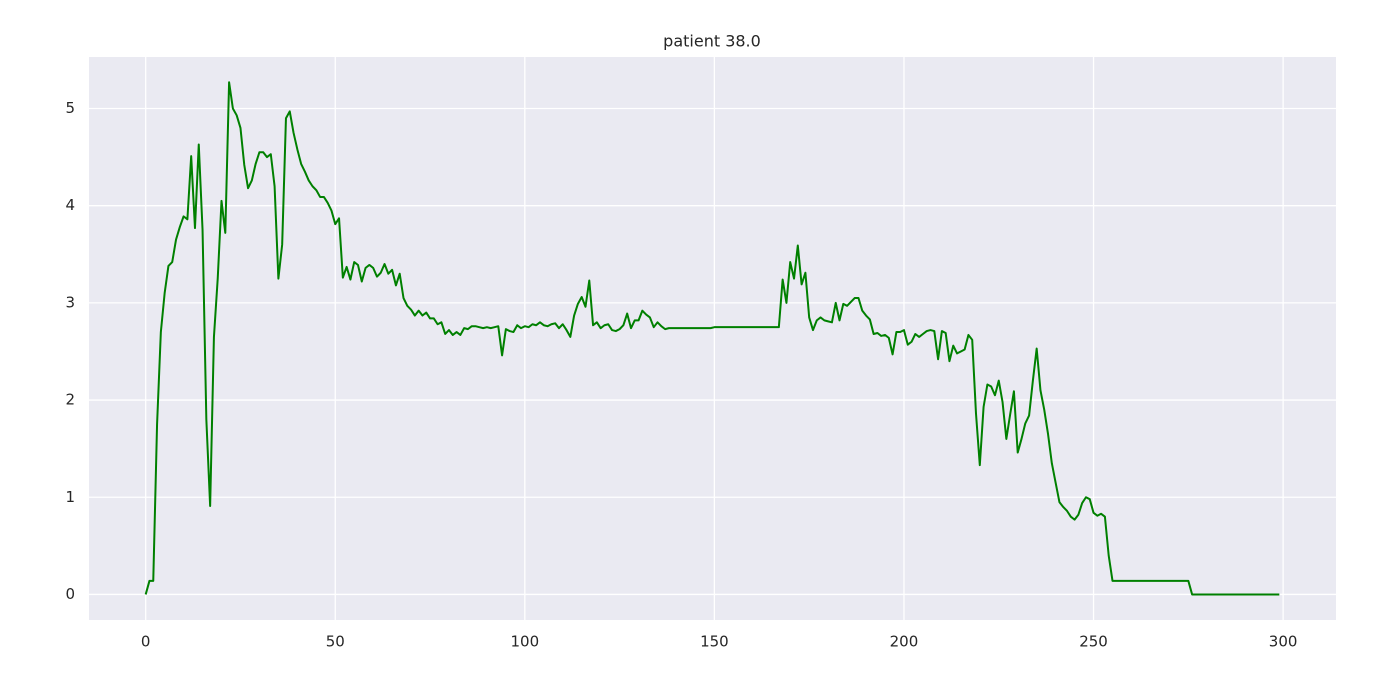 Image resolution: width=1400 pixels, height=700 pixels. I want to click on y-tick-label: 3, so click(70, 302).